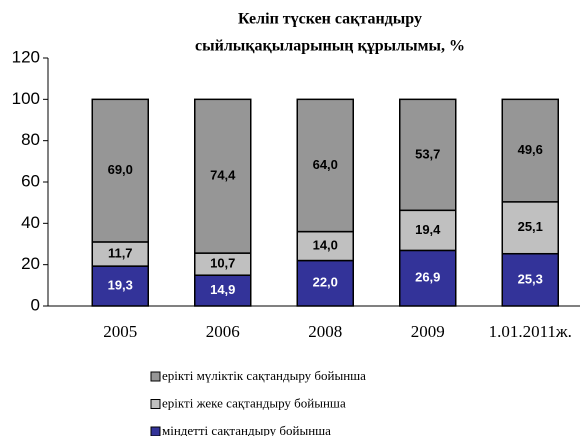 The width and height of the screenshot is (582, 436). Describe the element at coordinates (26, 98) in the screenshot. I see `y-tick-label: 100` at that location.